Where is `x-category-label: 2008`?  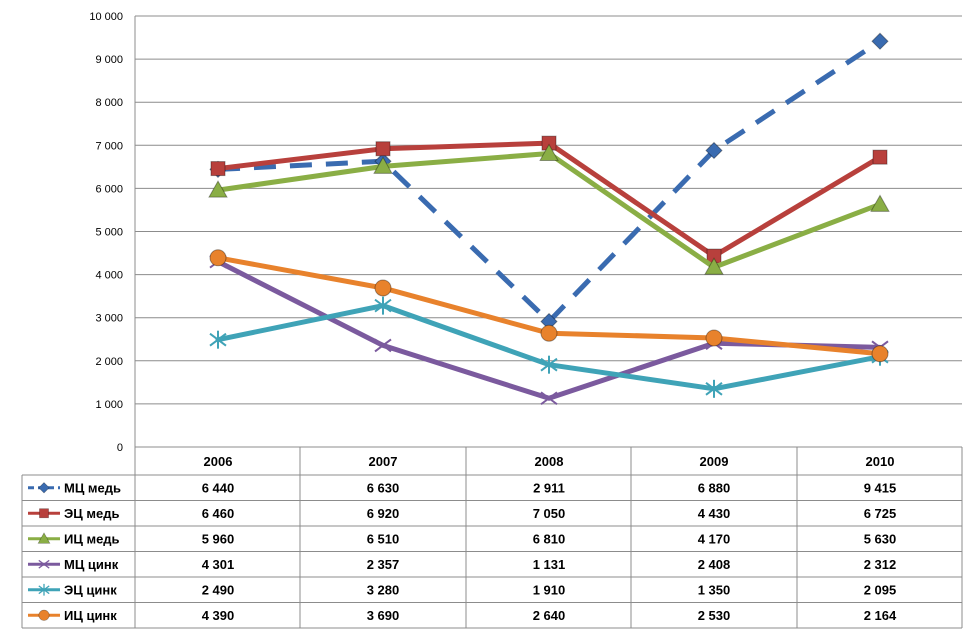 x-category-label: 2008 is located at coordinates (549, 461).